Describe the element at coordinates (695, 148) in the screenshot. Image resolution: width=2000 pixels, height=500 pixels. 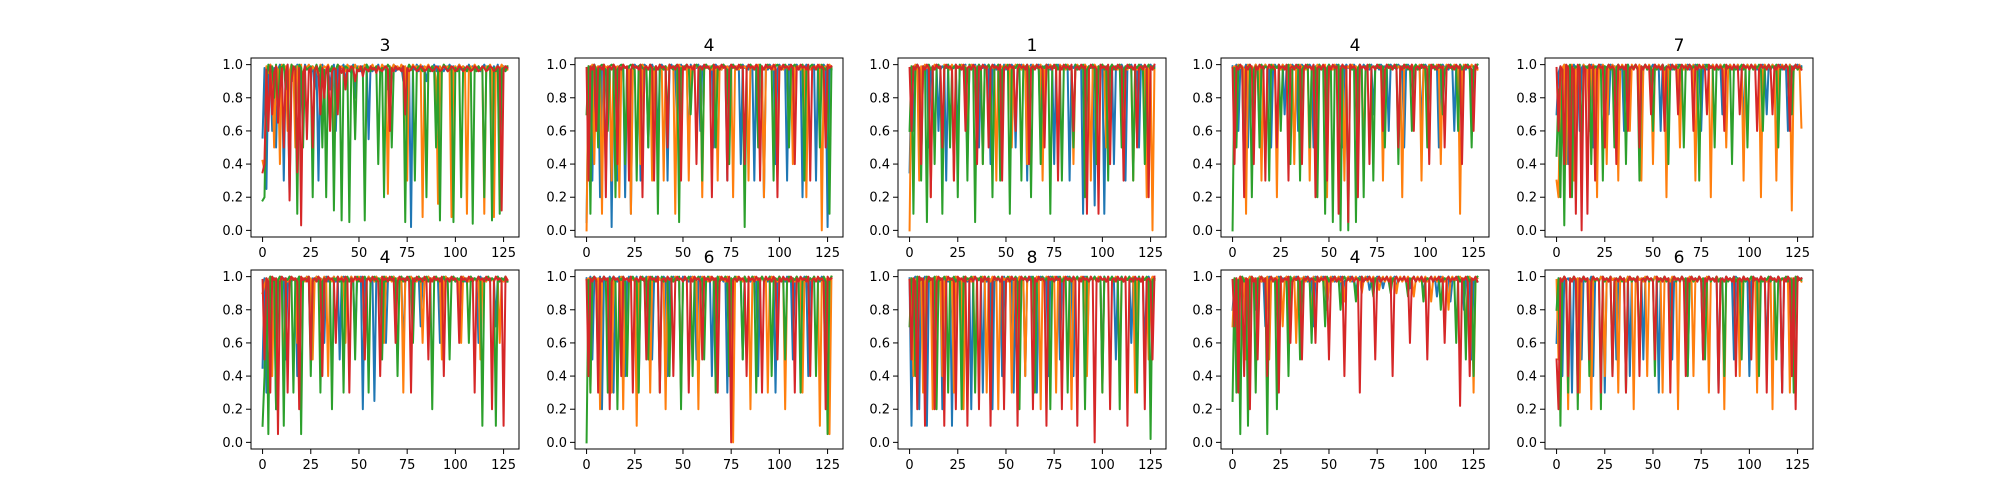
I see `subplot-2: 0 25 50 75 100 125 0.0 0.2 0.4 0.6 0.8 1.0 4` at that location.